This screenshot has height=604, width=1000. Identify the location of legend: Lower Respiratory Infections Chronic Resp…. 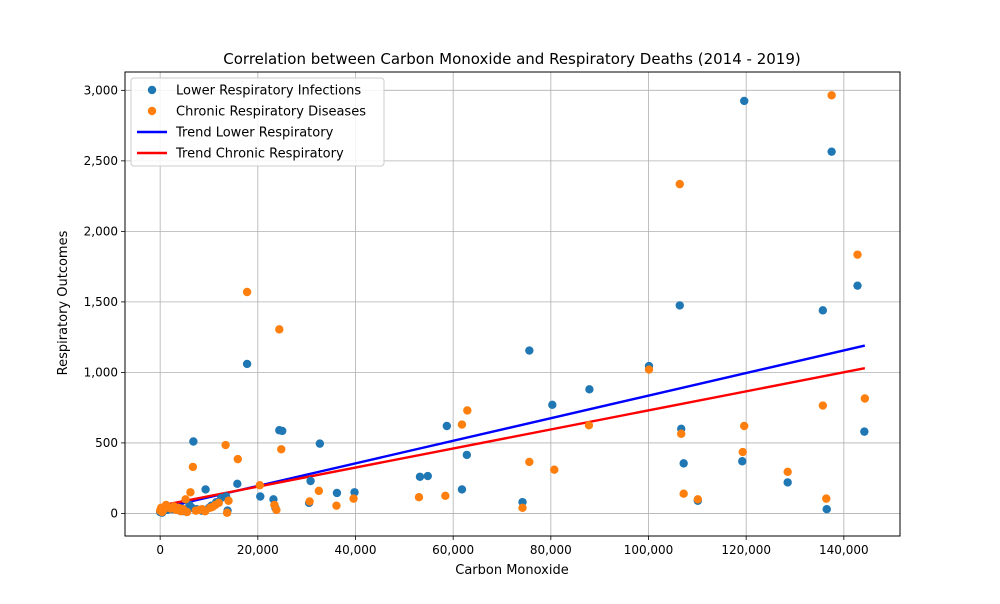
(257, 122).